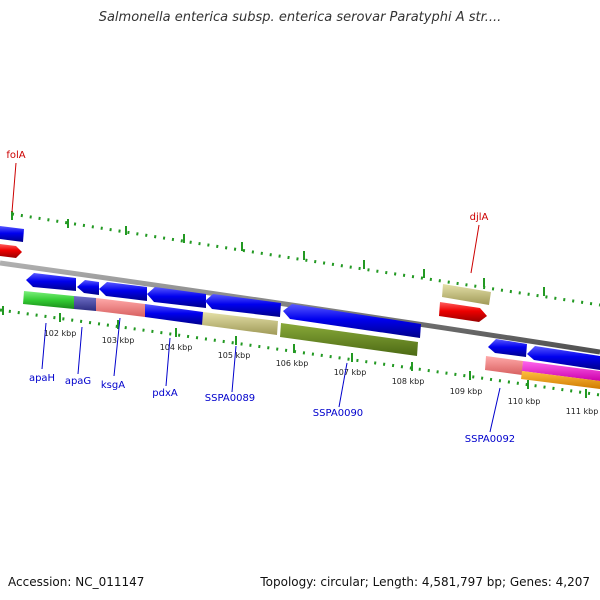  What do you see at coordinates (234, 355) in the screenshot?
I see `scale-label: 105 kbp` at bounding box center [234, 355].